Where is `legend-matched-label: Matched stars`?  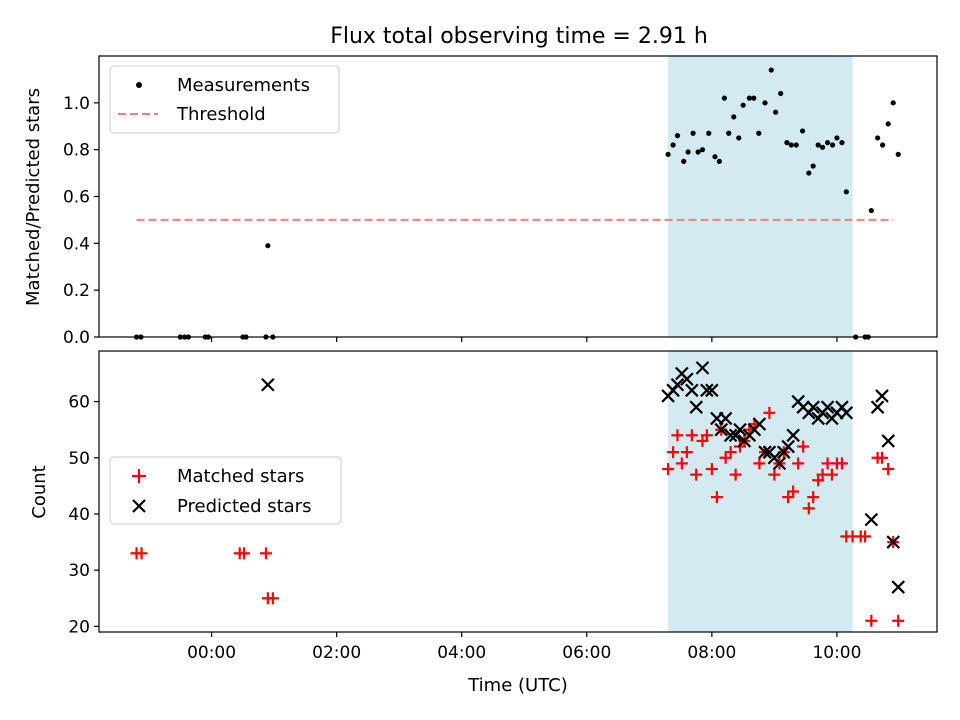
legend-matched-label: Matched stars is located at coordinates (240, 476).